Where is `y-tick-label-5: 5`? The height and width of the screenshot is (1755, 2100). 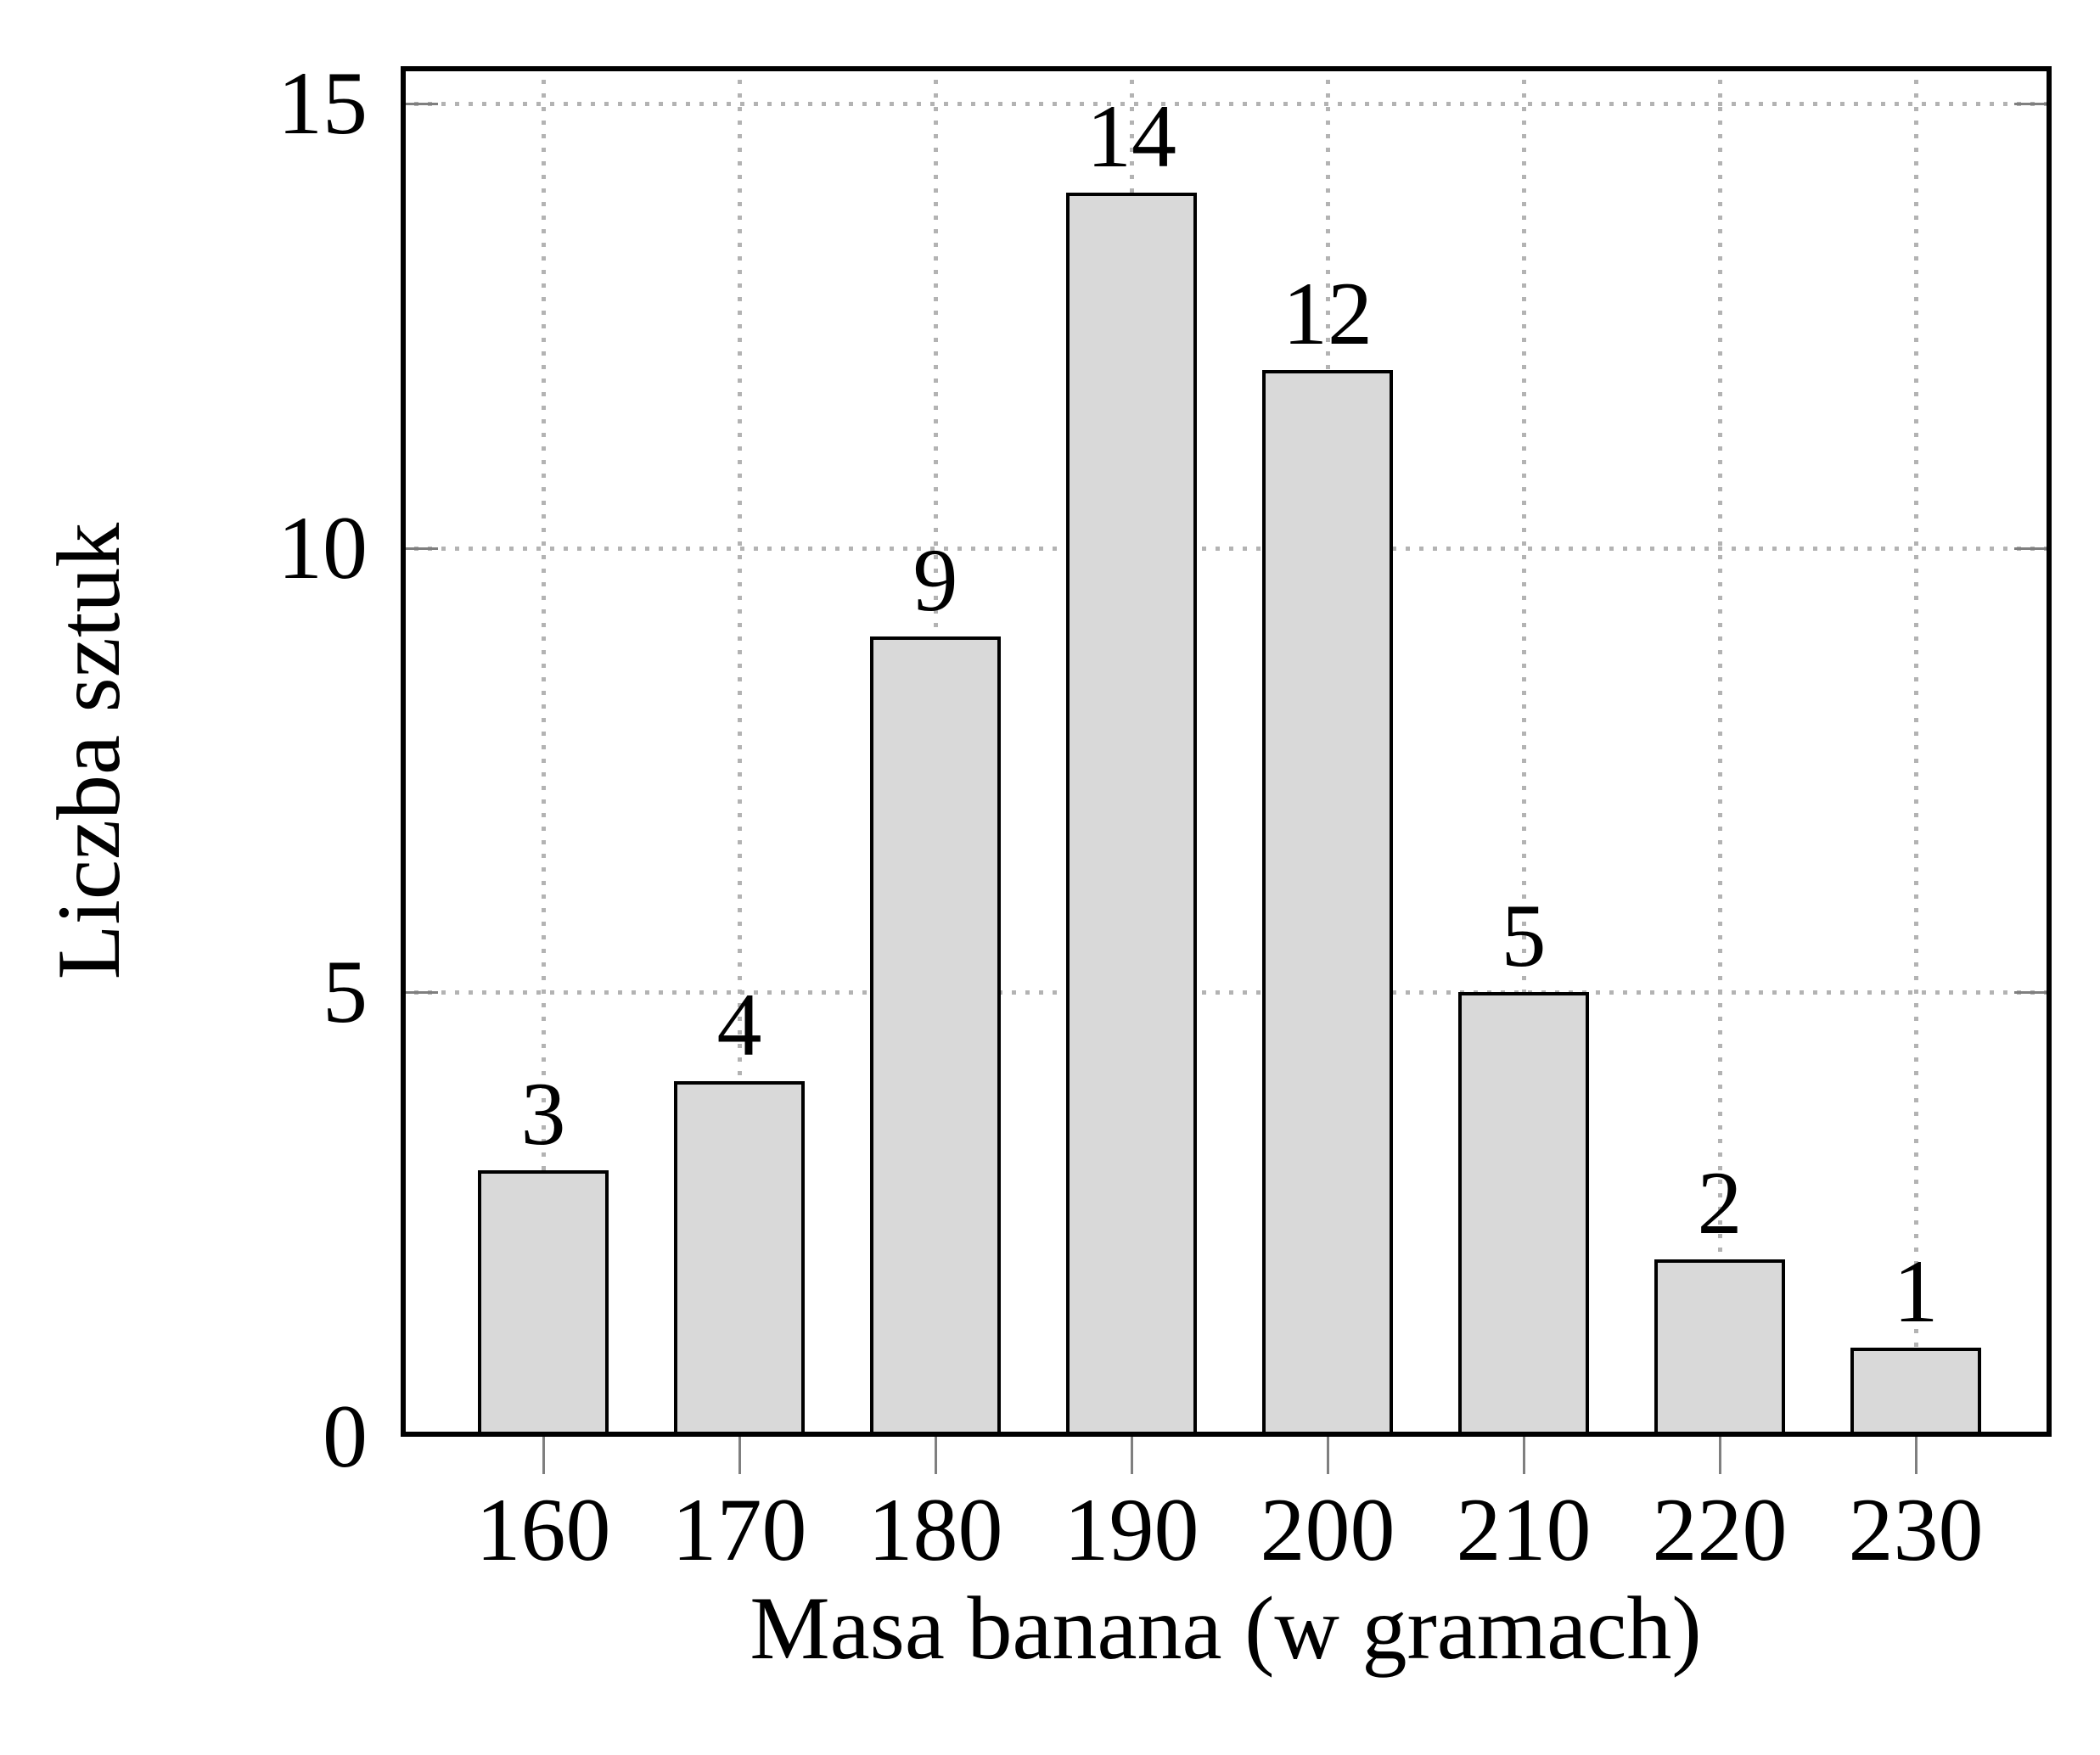 y-tick-label-5: 5 is located at coordinates (345, 991).